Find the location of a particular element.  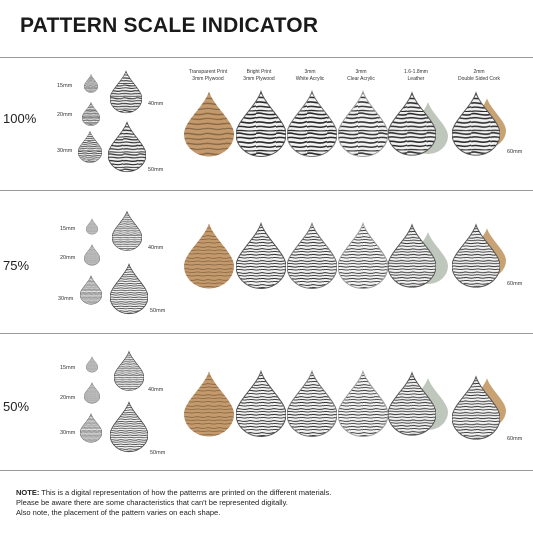

note-label: NOTE: is located at coordinates (28, 492).